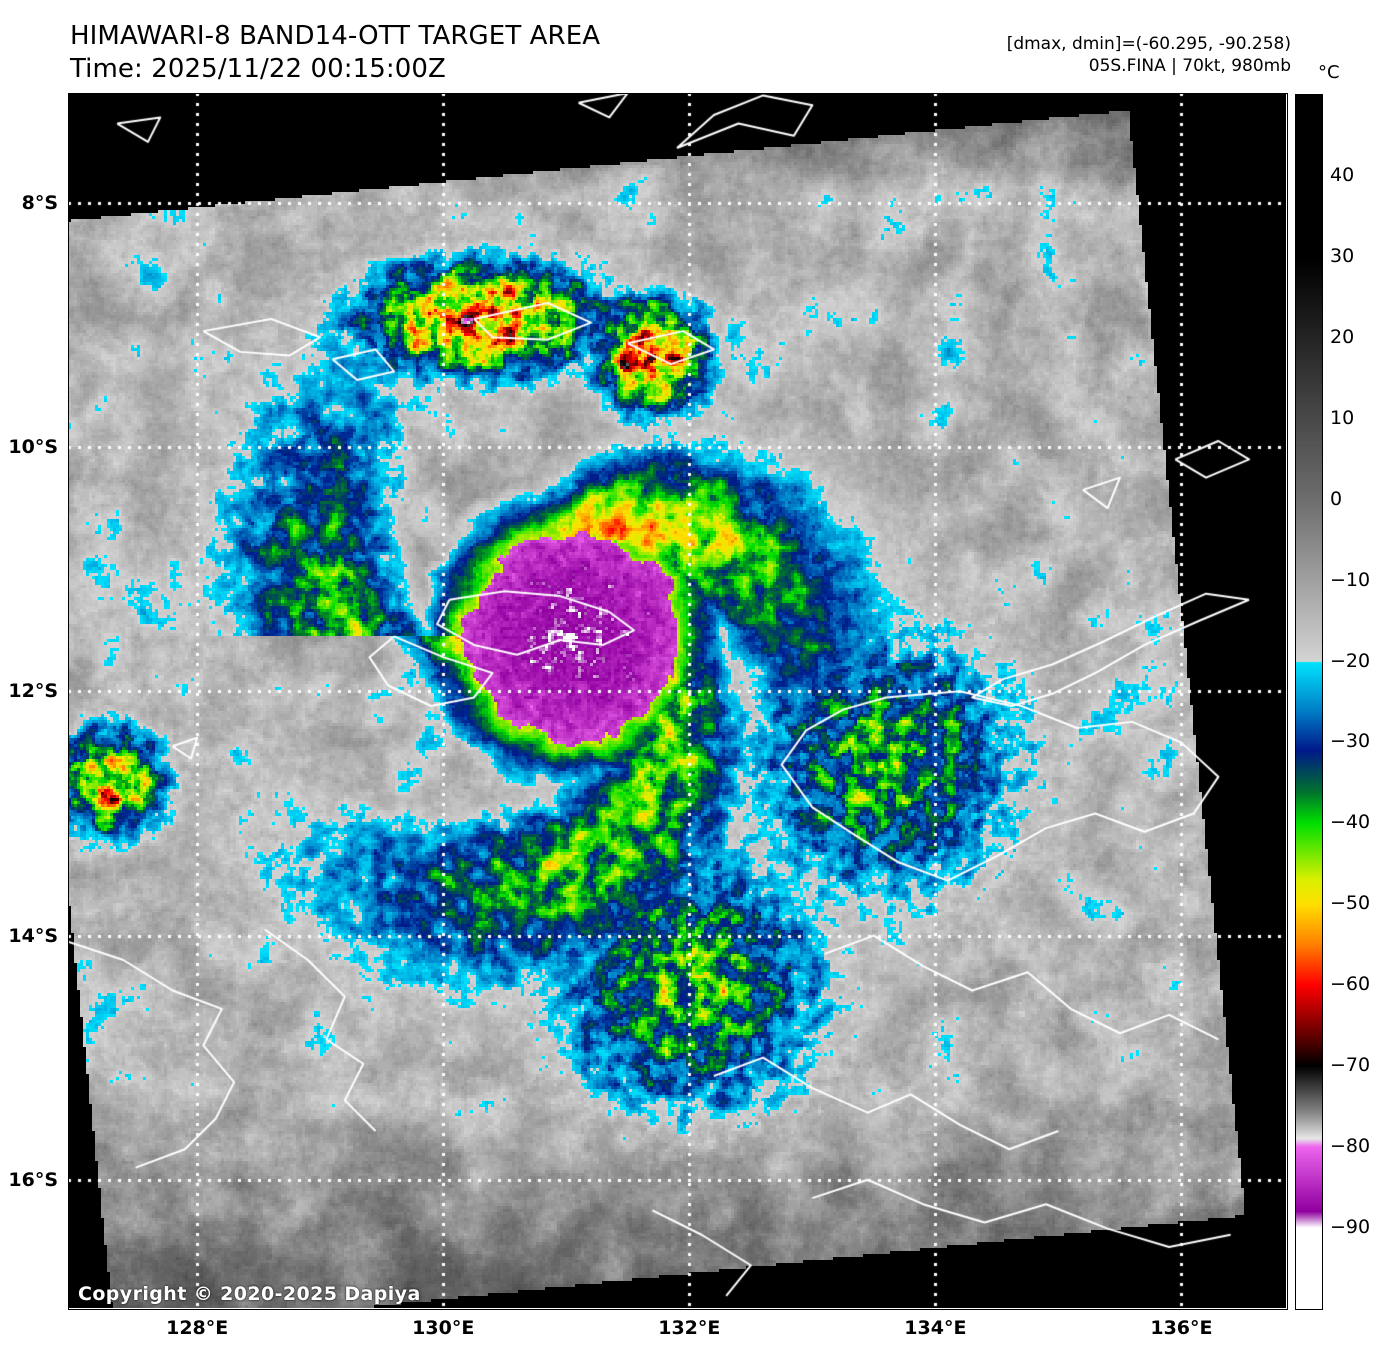 The width and height of the screenshot is (1388, 1359). What do you see at coordinates (689, 1328) in the screenshot?
I see `longitude-tick-label: 132°E` at bounding box center [689, 1328].